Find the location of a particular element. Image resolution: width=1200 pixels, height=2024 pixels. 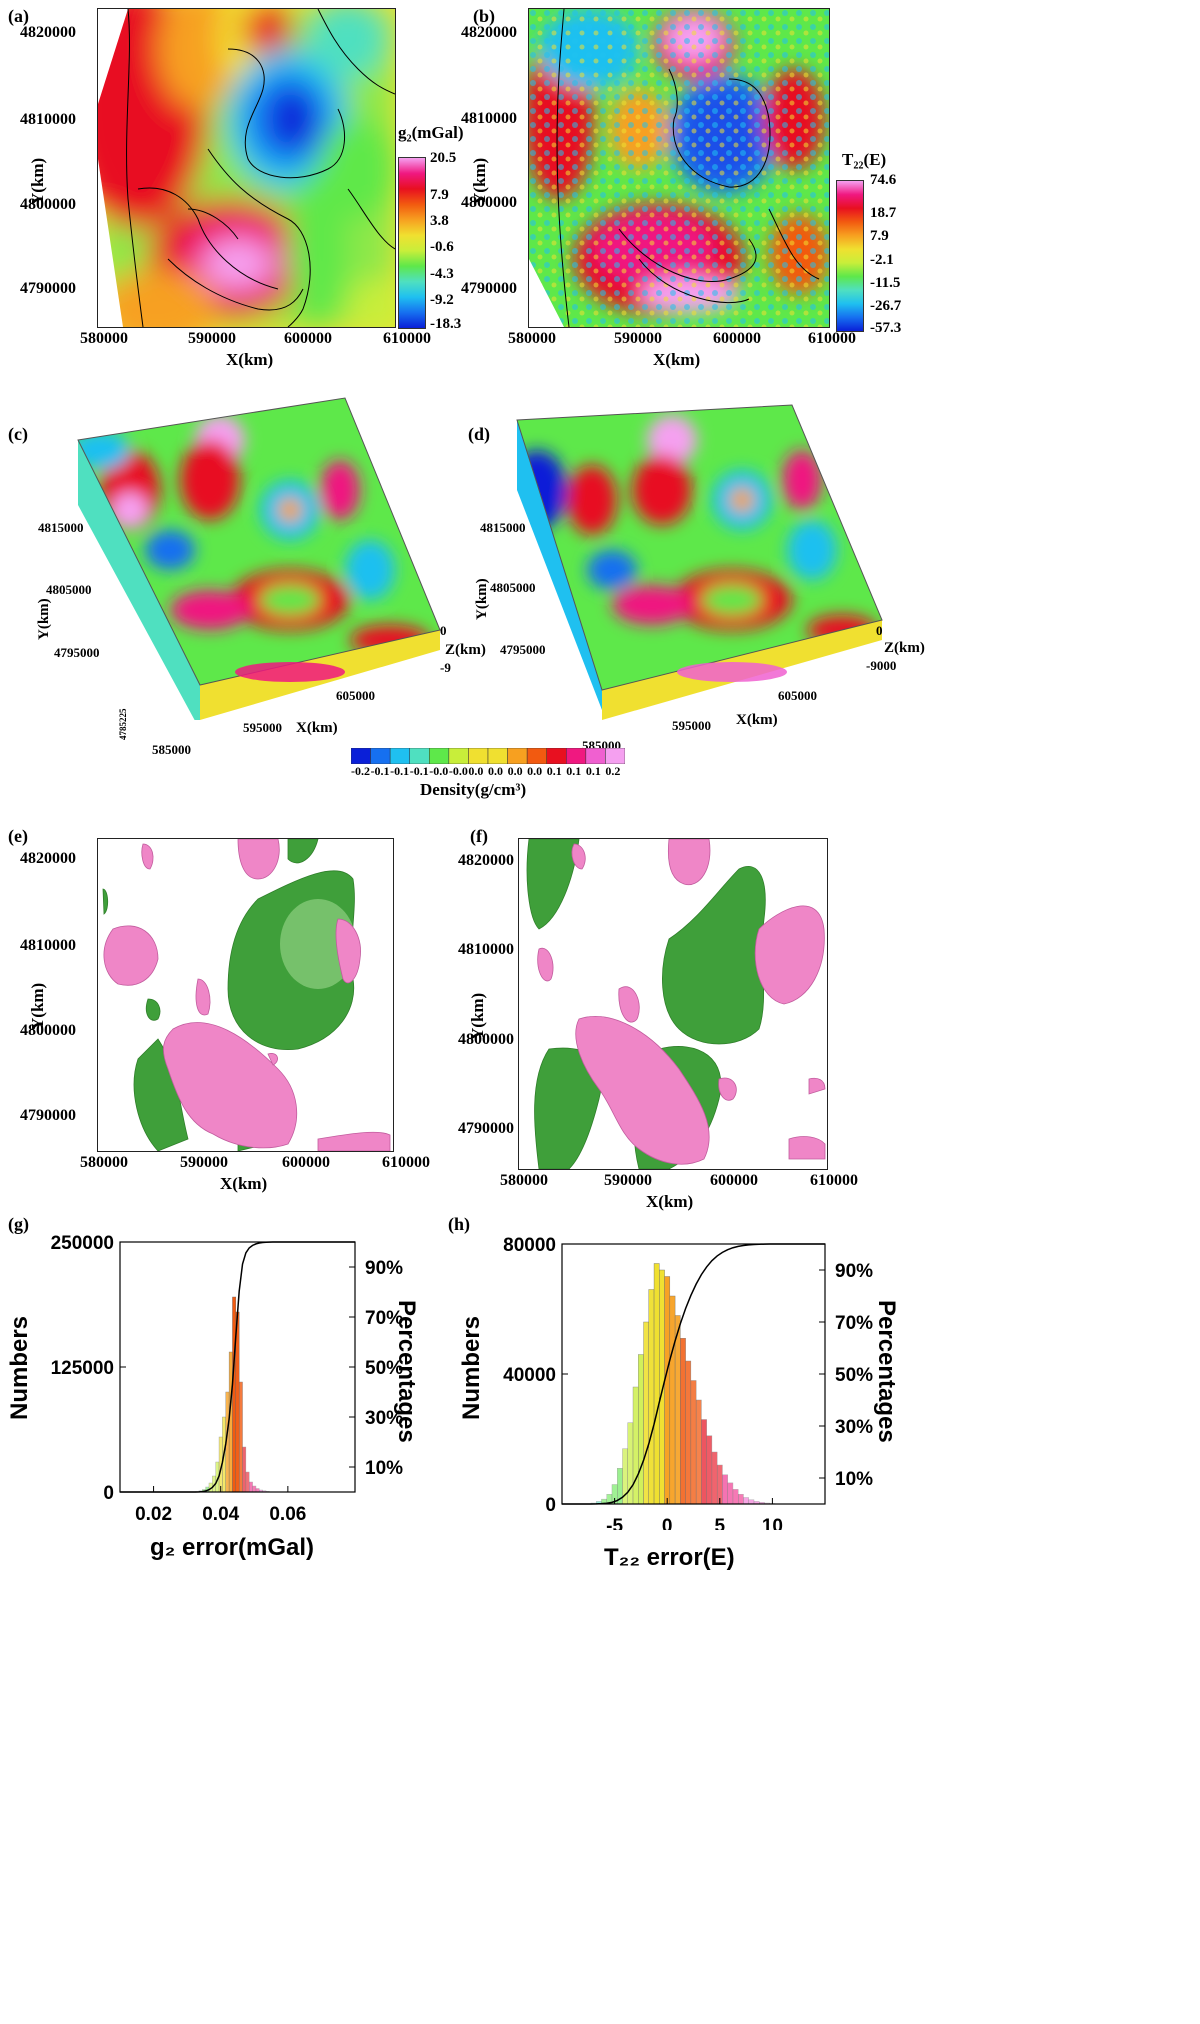

y-tick: 4795000 is located at coordinates (77, 652).